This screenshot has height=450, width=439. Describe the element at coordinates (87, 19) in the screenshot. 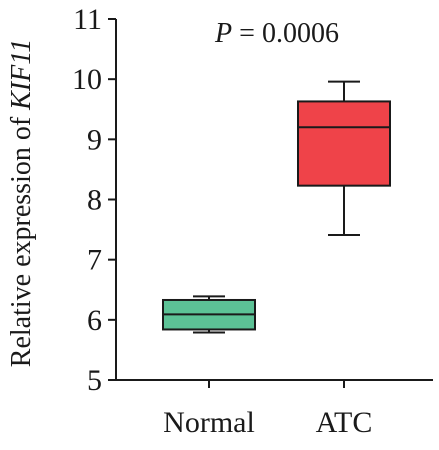

I see `y-tick-label: 11` at that location.